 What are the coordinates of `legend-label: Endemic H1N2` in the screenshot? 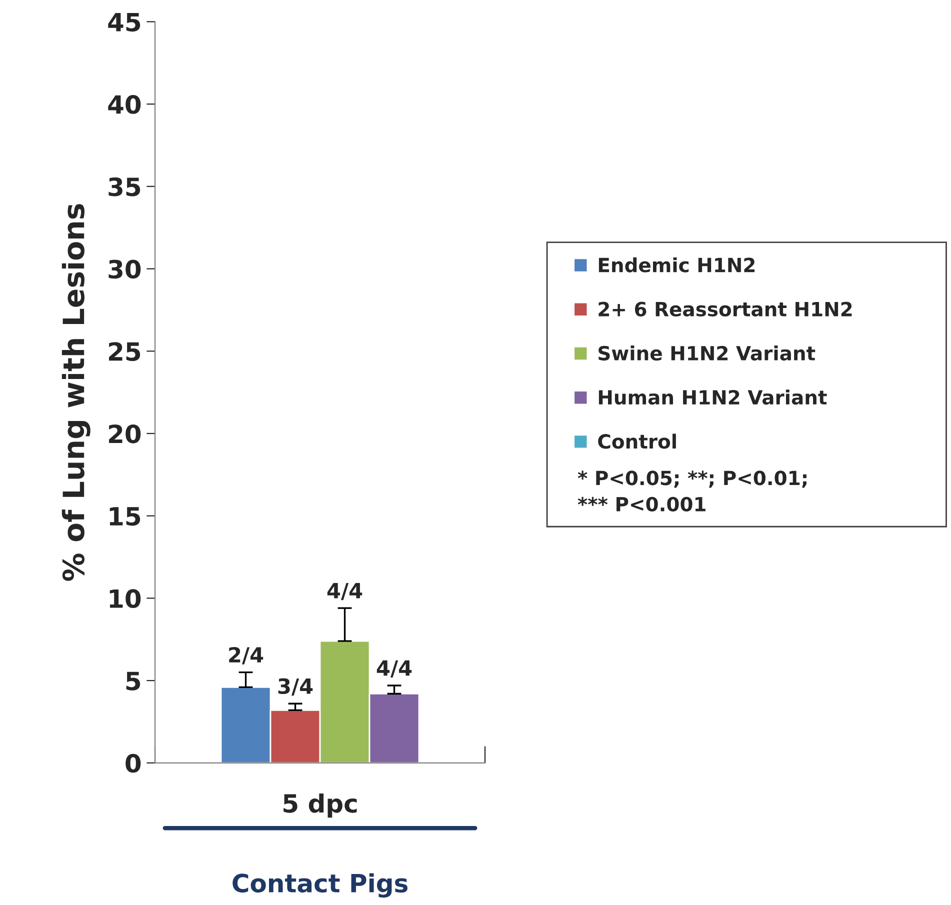 It's located at (676, 264).